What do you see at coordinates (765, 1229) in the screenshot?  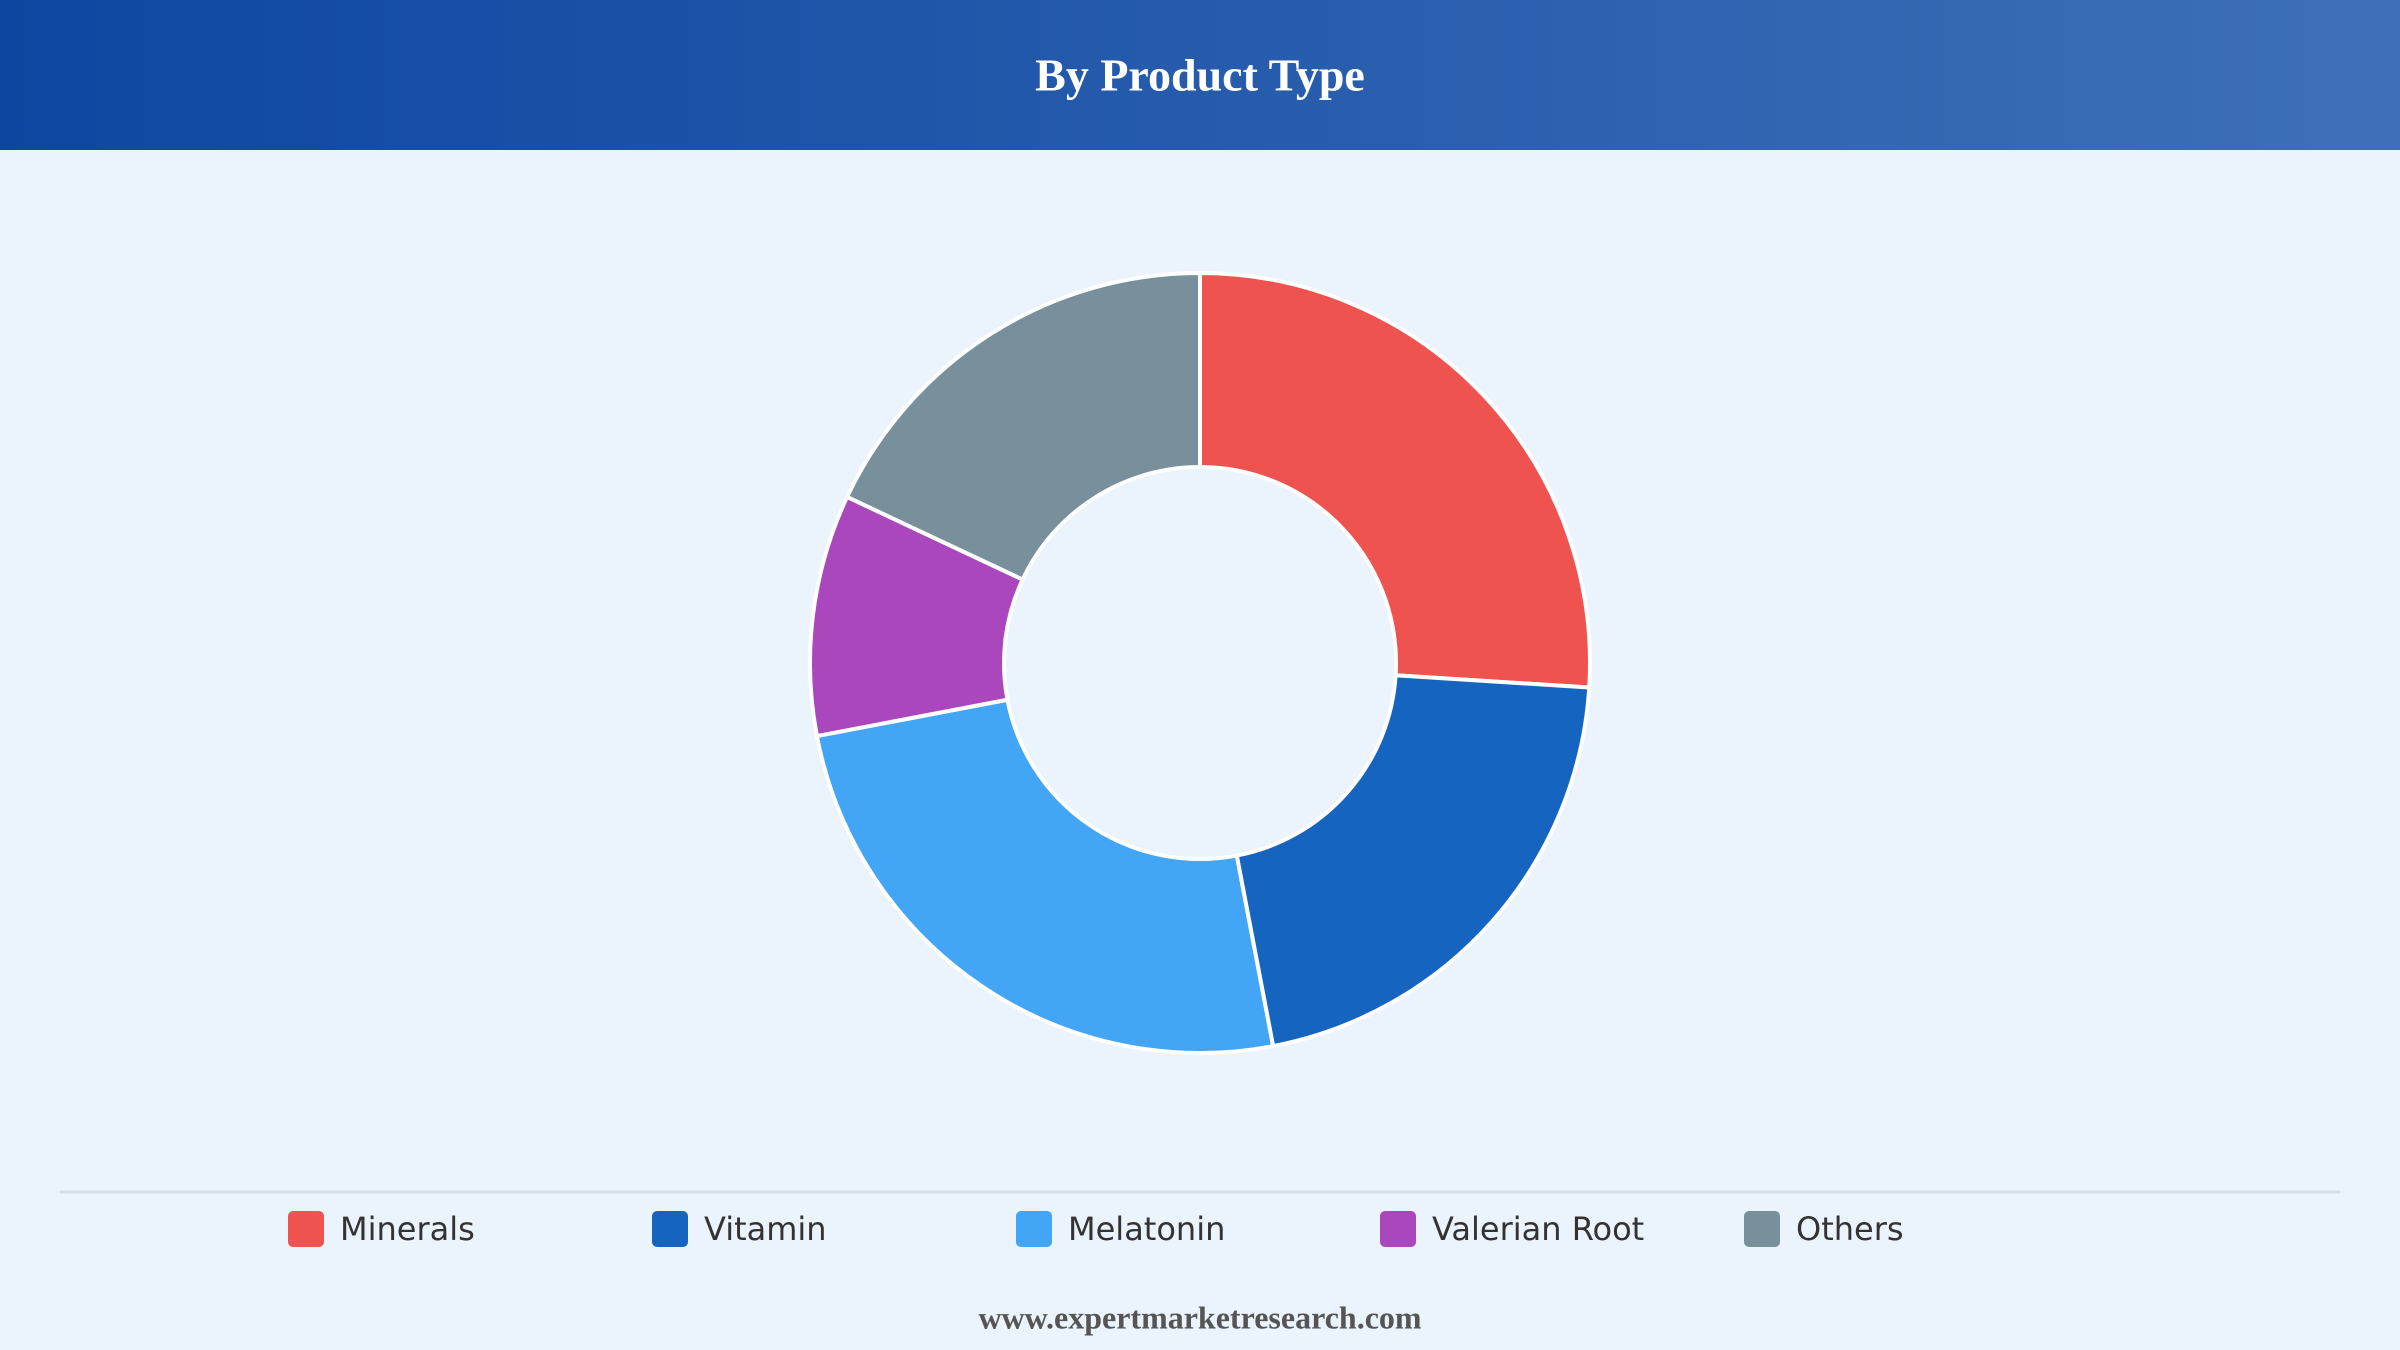 I see `legend-label: Vitamin` at bounding box center [765, 1229].